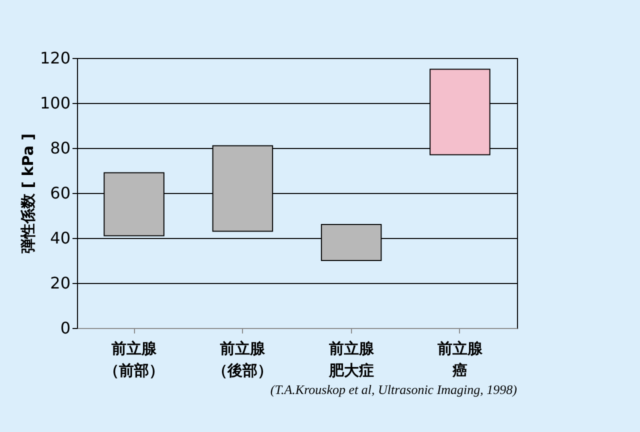 The width and height of the screenshot is (640, 432). What do you see at coordinates (55, 103) in the screenshot?
I see `y-tick-label: 100` at bounding box center [55, 103].